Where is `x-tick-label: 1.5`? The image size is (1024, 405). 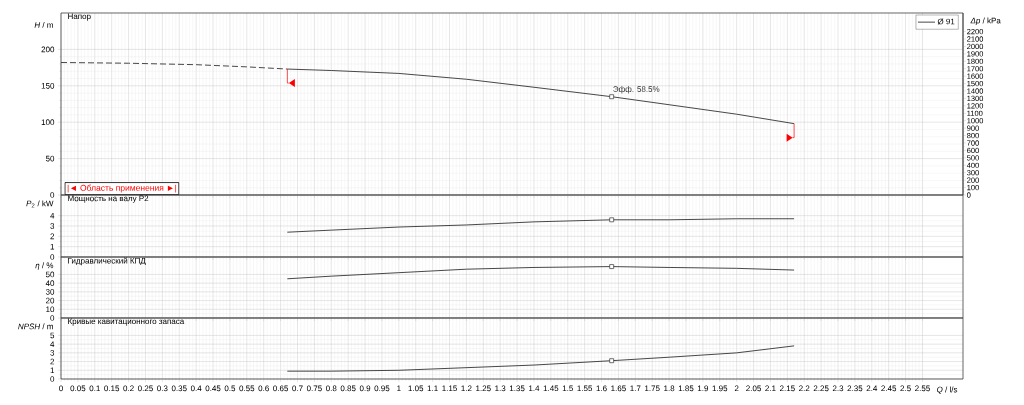 x-tick-label: 1.5 is located at coordinates (567, 388).